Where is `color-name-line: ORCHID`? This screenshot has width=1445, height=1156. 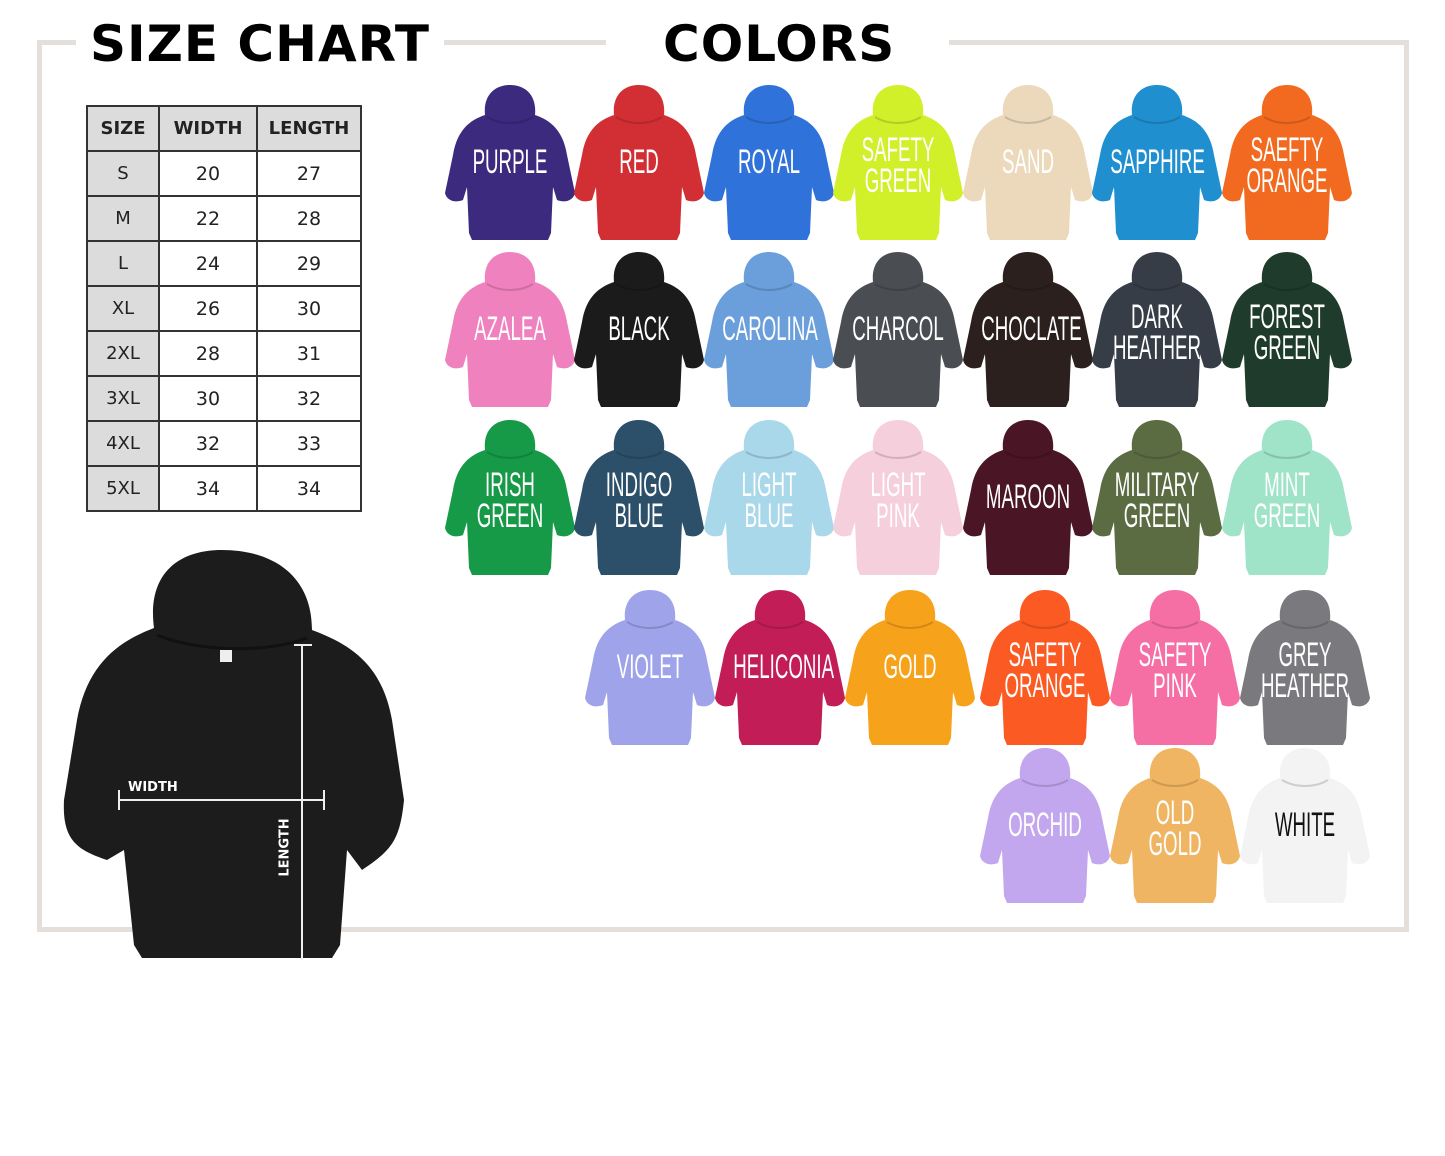
color-name-line: ORCHID is located at coordinates (1045, 825).